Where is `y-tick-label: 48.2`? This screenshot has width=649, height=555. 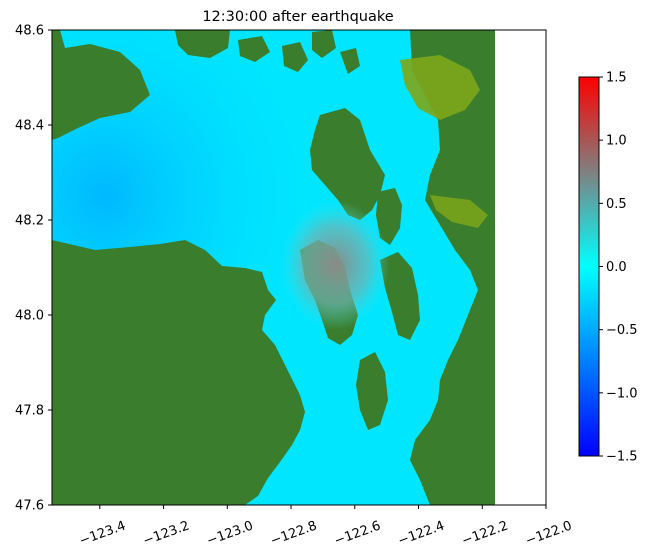 y-tick-label: 48.2 is located at coordinates (29, 221).